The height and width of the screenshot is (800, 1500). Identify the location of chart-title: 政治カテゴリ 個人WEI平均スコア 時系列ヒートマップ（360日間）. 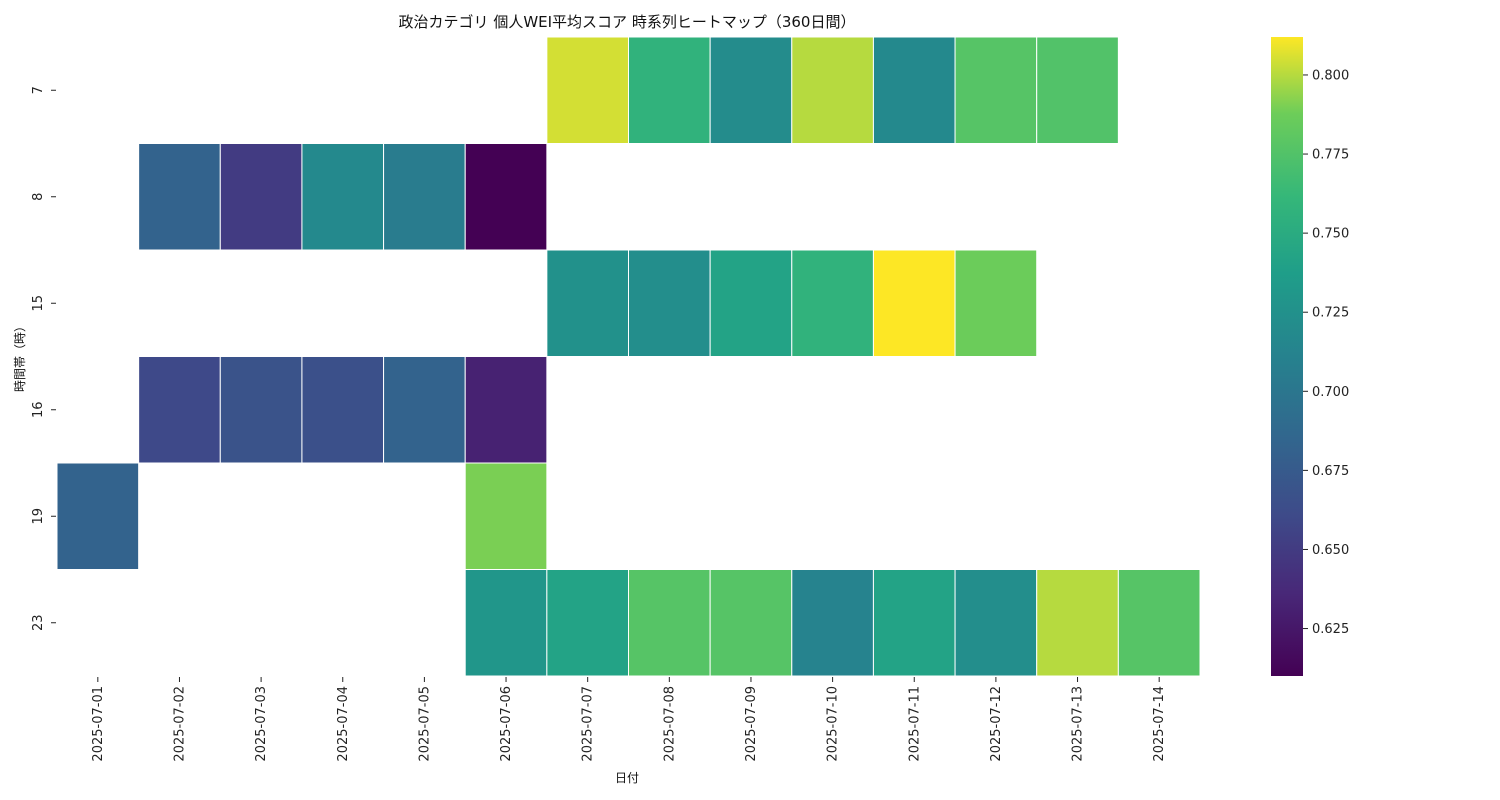
(627, 22).